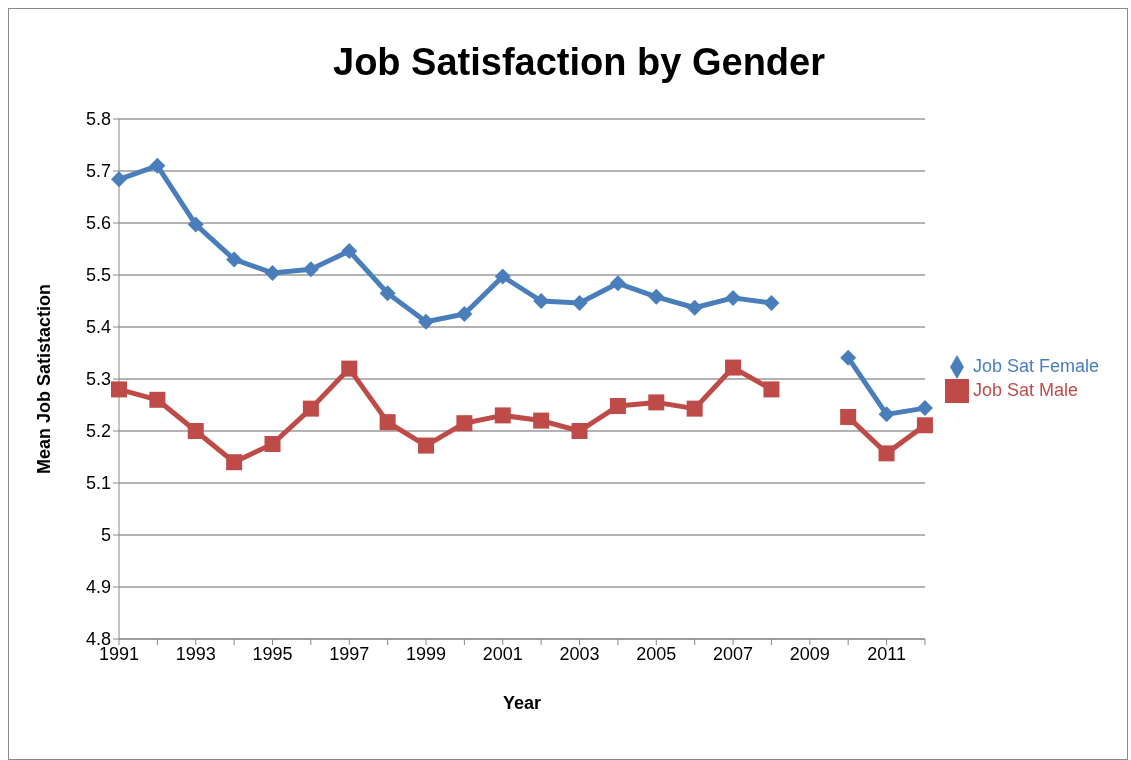 The height and width of the screenshot is (760, 1131). Describe the element at coordinates (98, 379) in the screenshot. I see `y-tick-label: 5.3` at that location.